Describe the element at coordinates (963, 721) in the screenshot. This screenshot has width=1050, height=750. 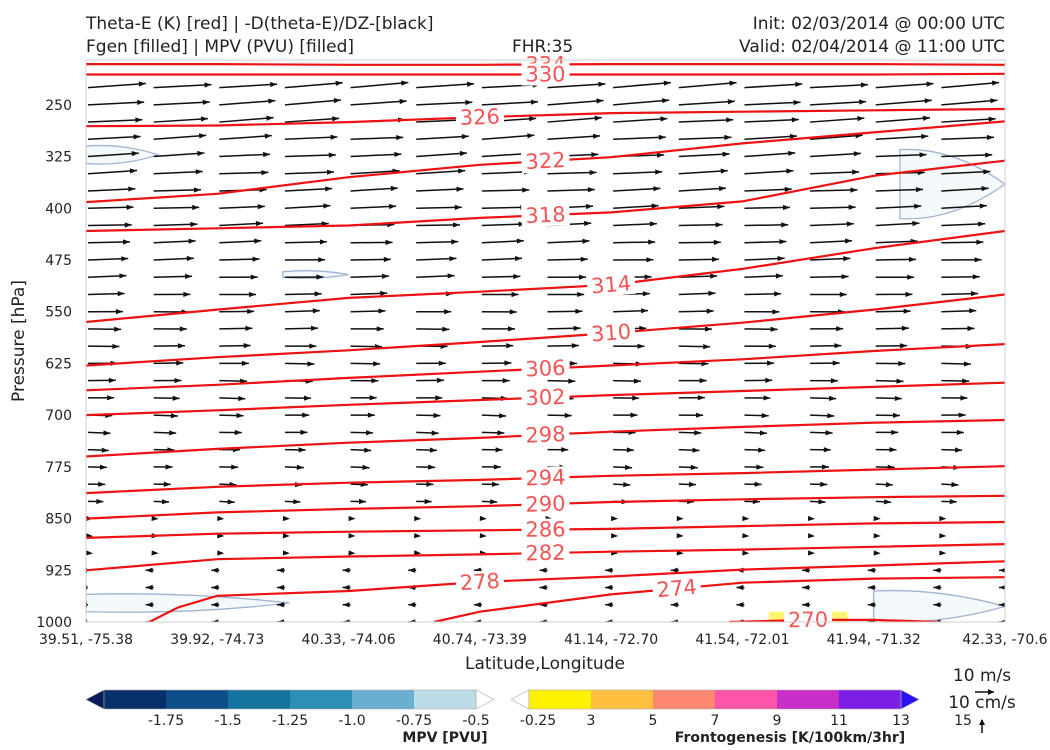
I see `fgen-colorbar-tick: 15` at that location.